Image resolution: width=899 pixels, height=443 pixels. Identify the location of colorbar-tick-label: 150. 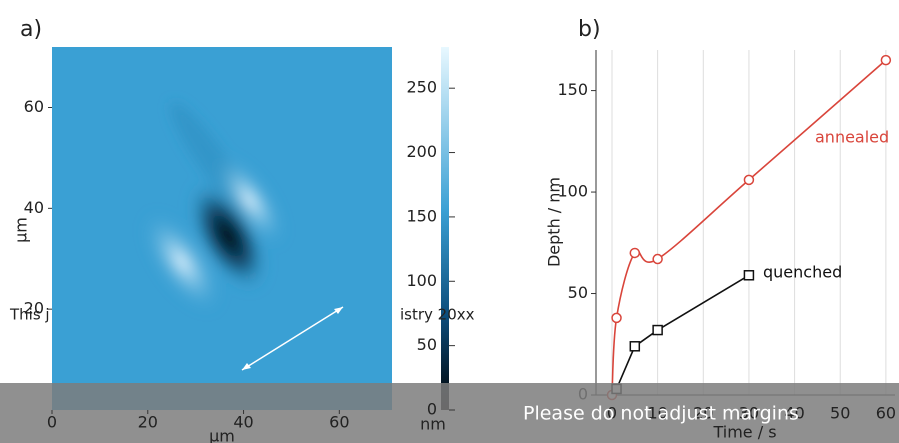
(421, 215).